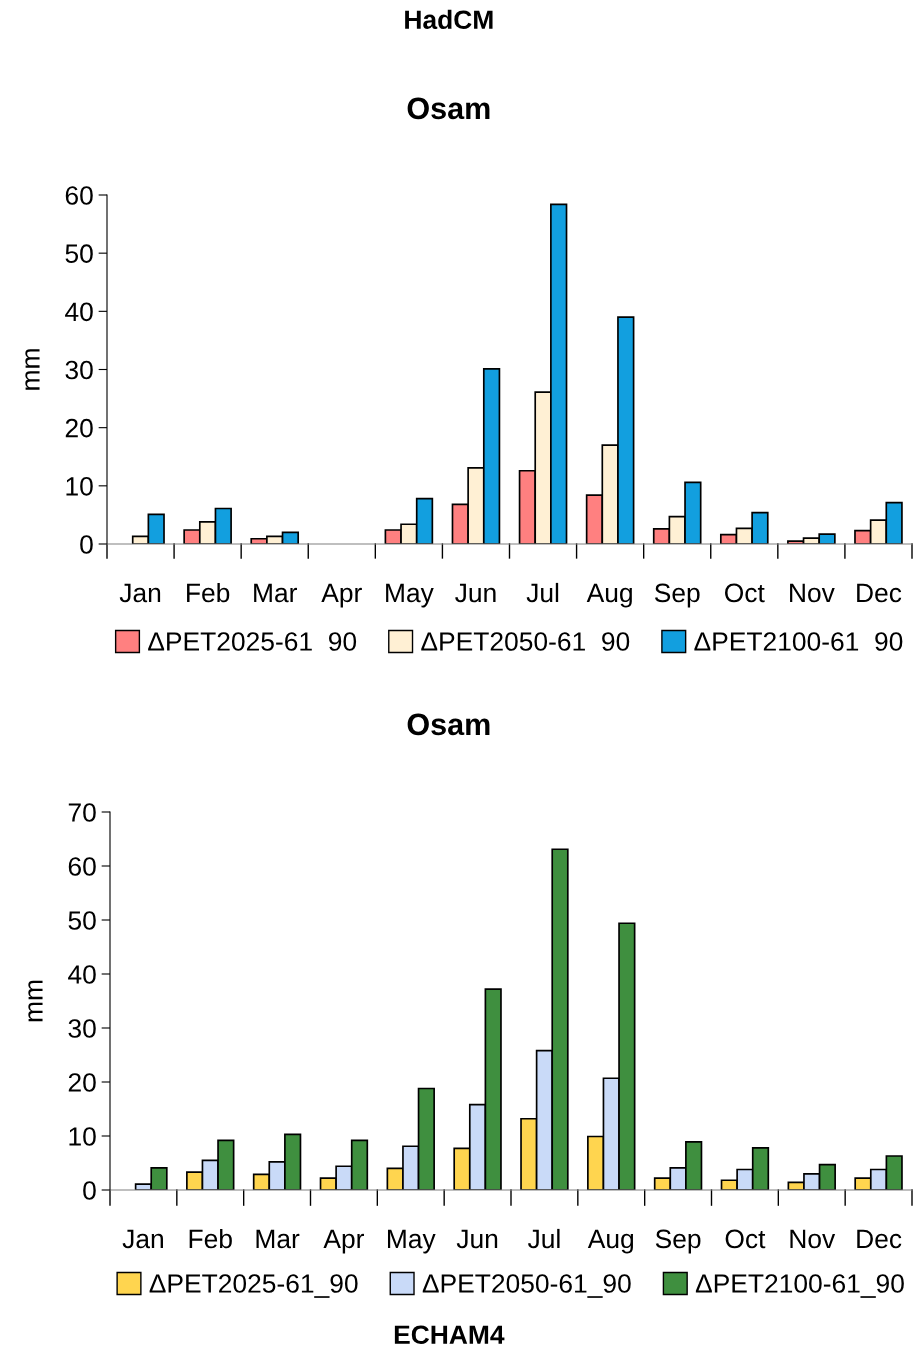  I want to click on legend-label: ΔPET2050-61_90, so click(526, 1286).